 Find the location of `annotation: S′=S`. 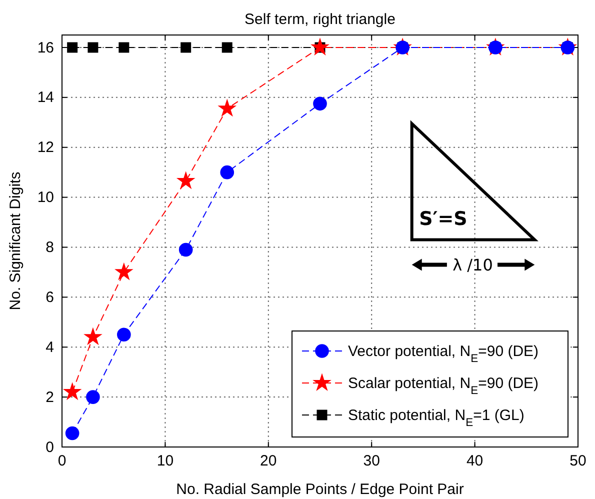

annotation: S′=S is located at coordinates (443, 219).